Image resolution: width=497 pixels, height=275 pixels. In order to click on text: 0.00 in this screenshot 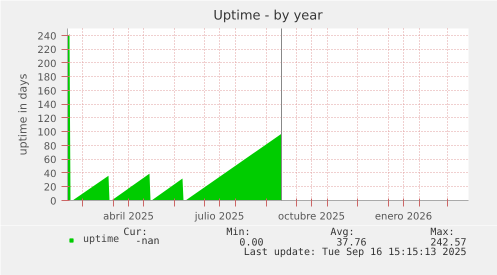, I will do `click(251, 243)`.